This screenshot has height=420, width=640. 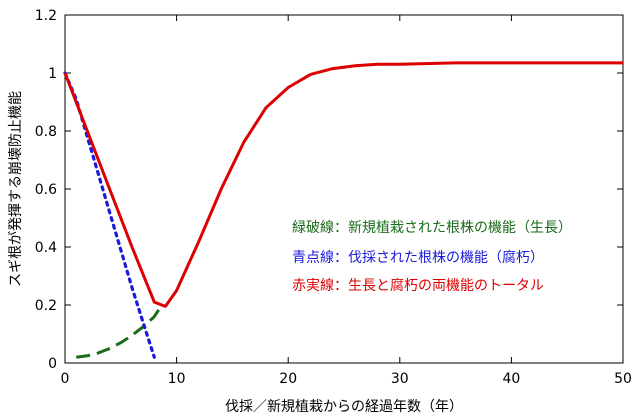 I want to click on legend-entry-red: 赤実線：生長と腐朽の両機能のトータル, so click(x=418, y=285).